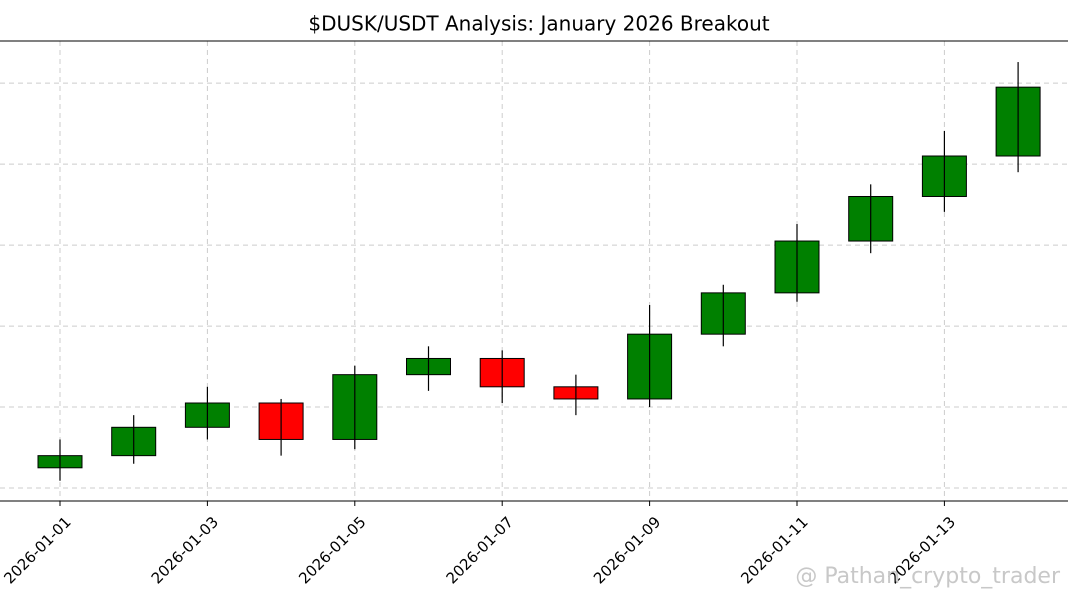  What do you see at coordinates (480, 550) in the screenshot?
I see `x-tick-label: 2026-01-07` at bounding box center [480, 550].